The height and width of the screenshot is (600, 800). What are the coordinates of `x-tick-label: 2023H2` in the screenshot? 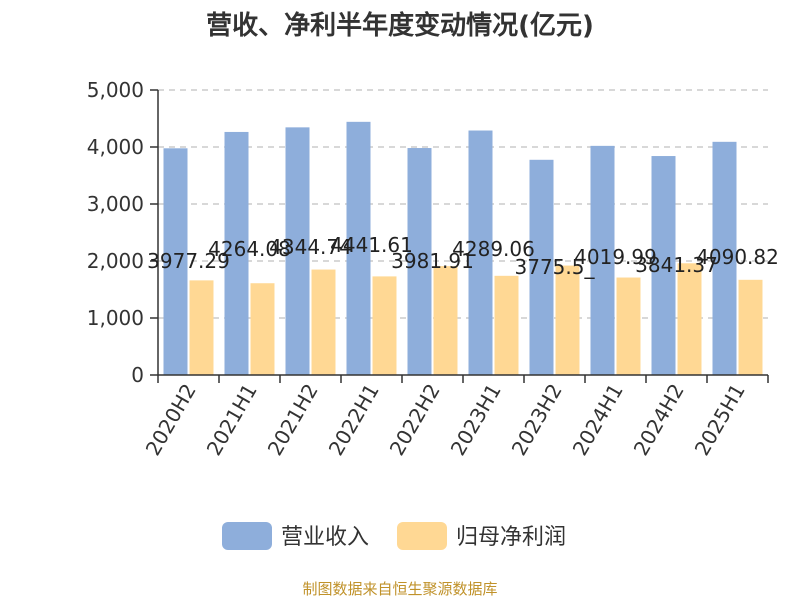 It's located at (537, 420).